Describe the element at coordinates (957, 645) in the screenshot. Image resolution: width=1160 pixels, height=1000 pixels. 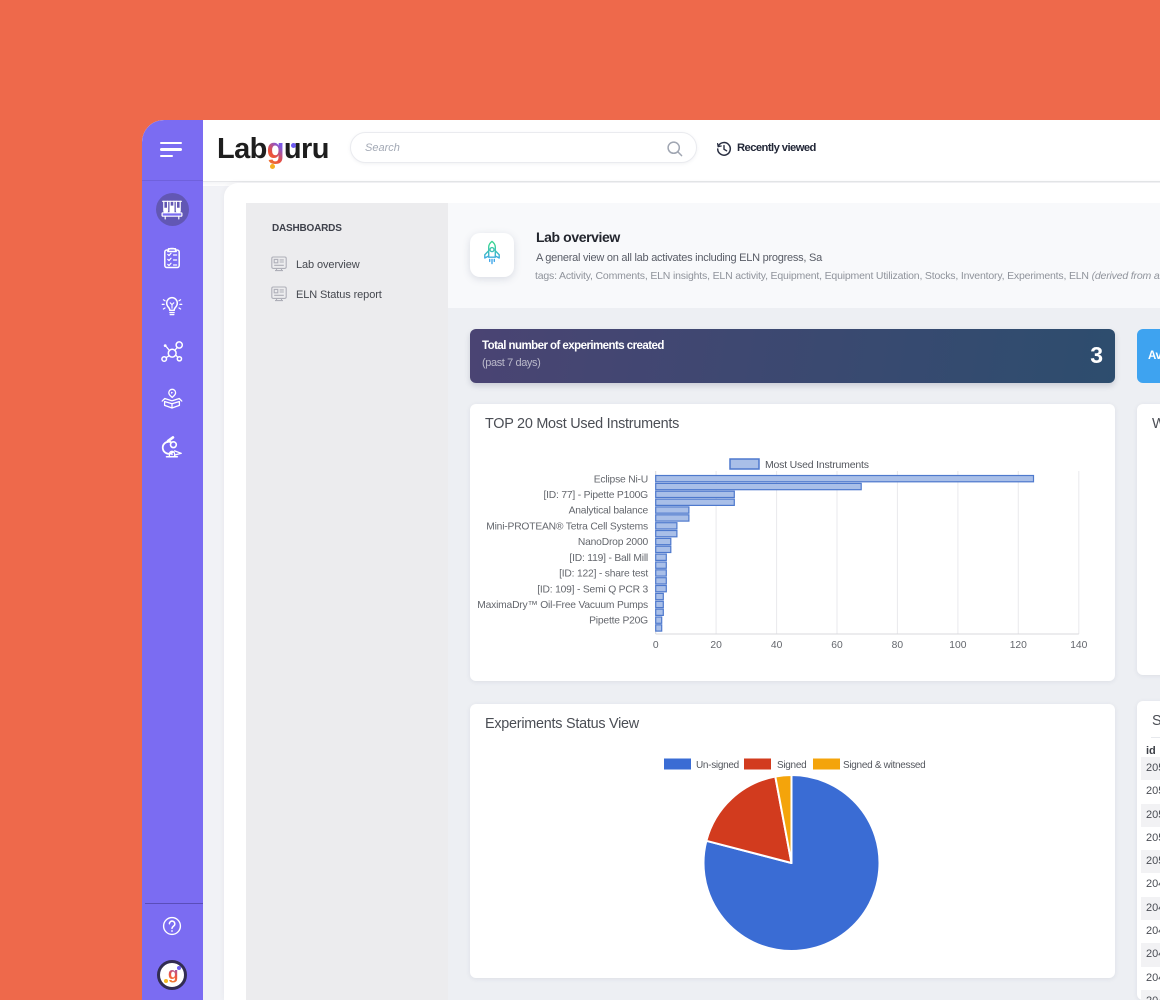
I see `svg-text: 100` at that location.